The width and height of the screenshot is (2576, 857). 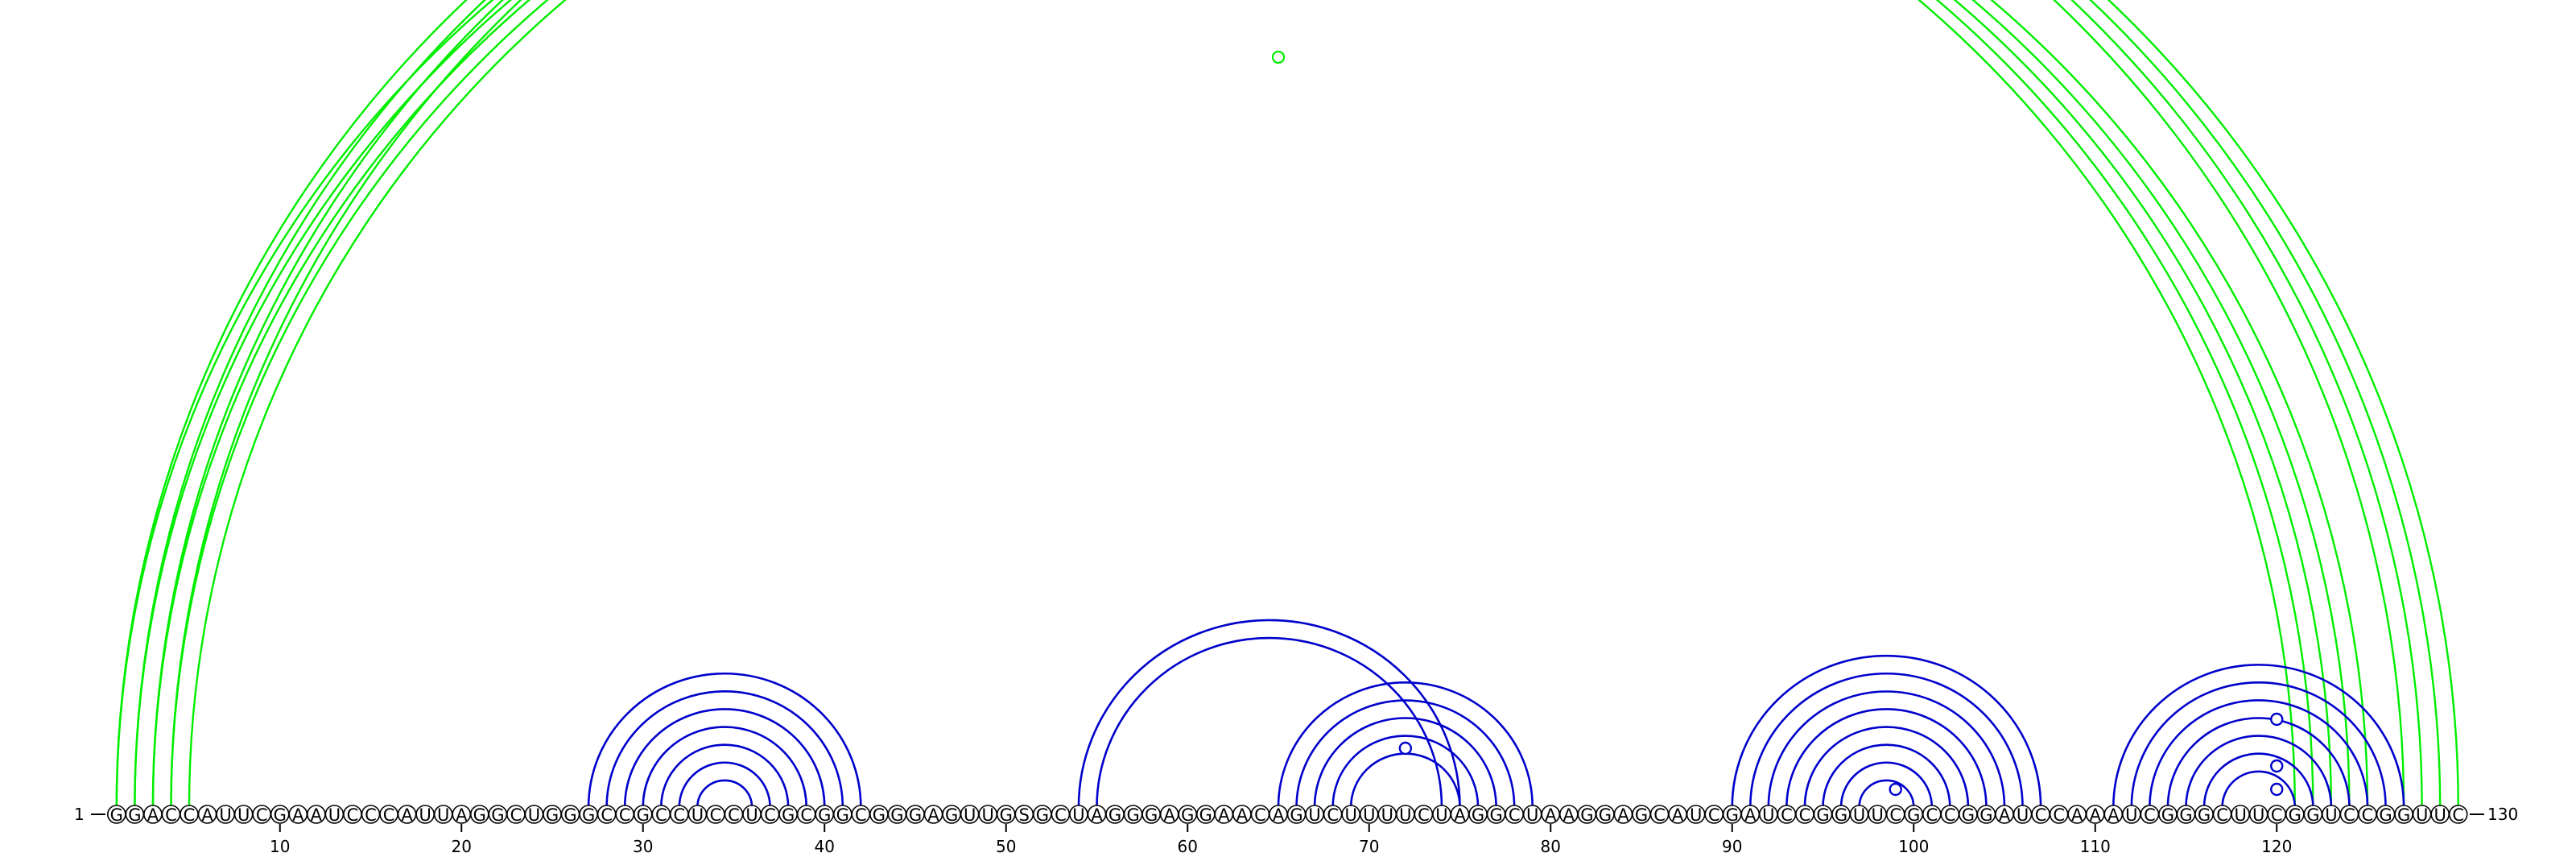 I want to click on position-ticks: 10 20 30 40 50 60 70 80 90 100 110 120, so click(x=1281, y=840).